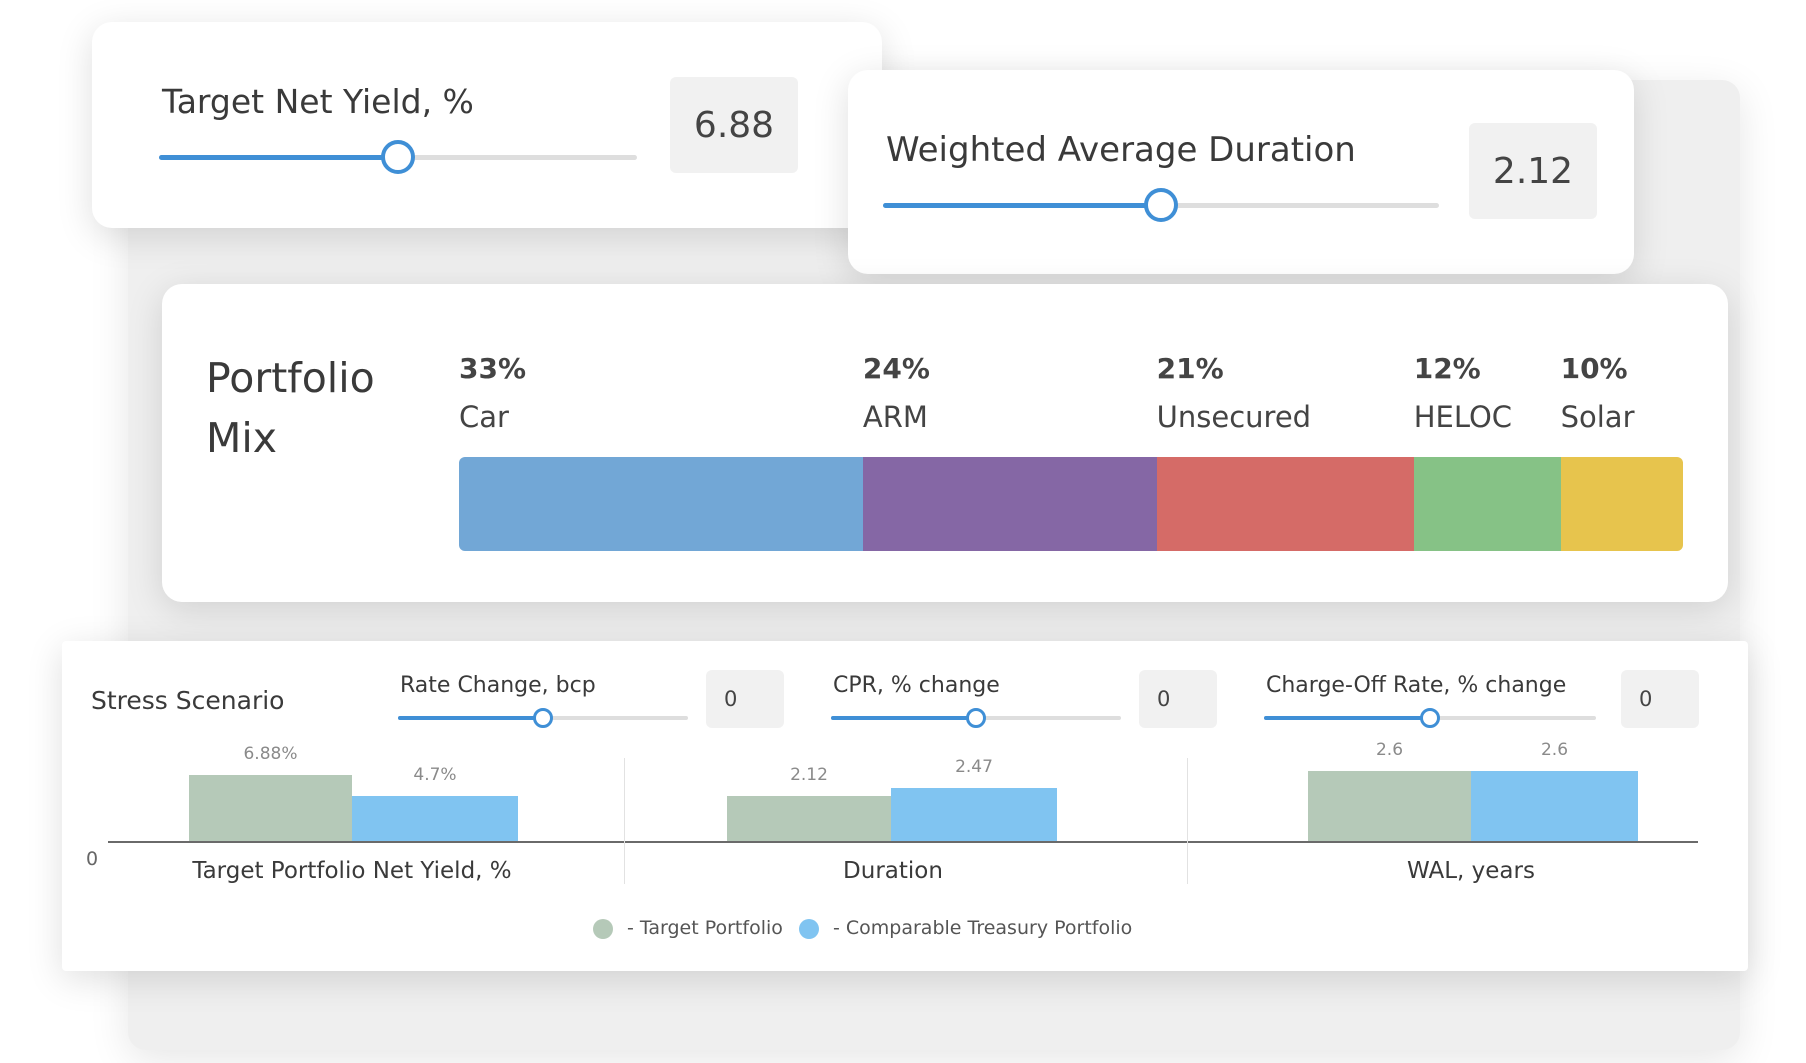 Image resolution: width=1806 pixels, height=1063 pixels. I want to click on rate-change-slider, so click(543, 718).